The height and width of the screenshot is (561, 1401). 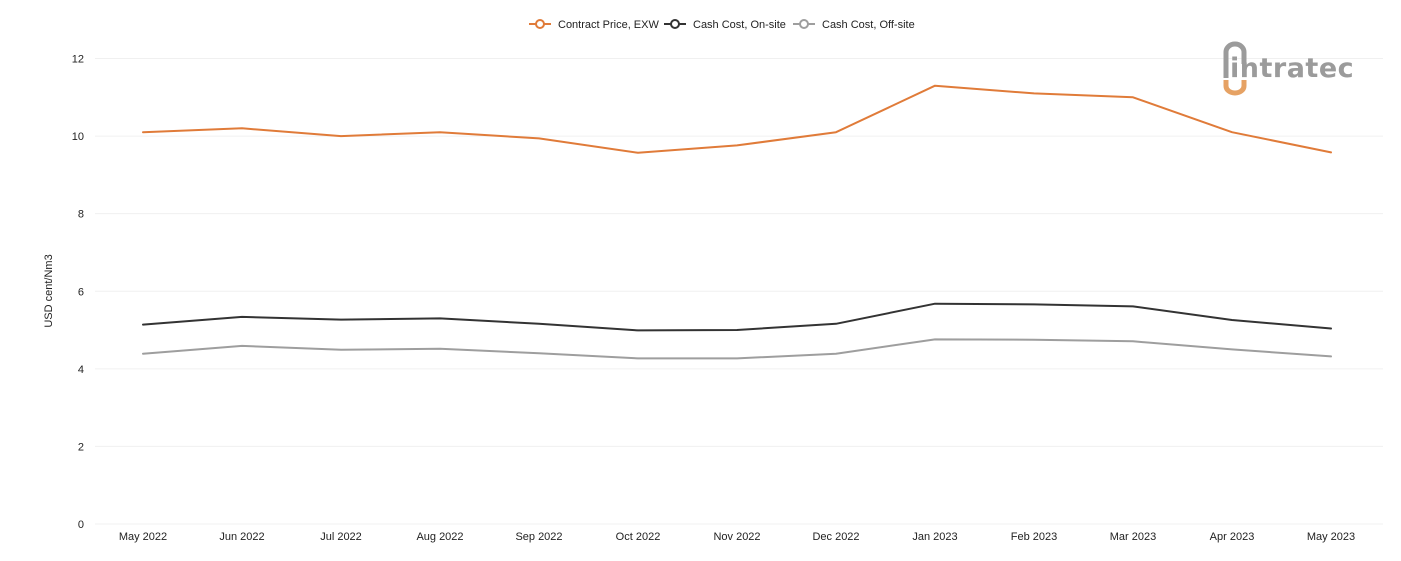 I want to click on x-tick-label: Feb 2023, so click(x=1034, y=537).